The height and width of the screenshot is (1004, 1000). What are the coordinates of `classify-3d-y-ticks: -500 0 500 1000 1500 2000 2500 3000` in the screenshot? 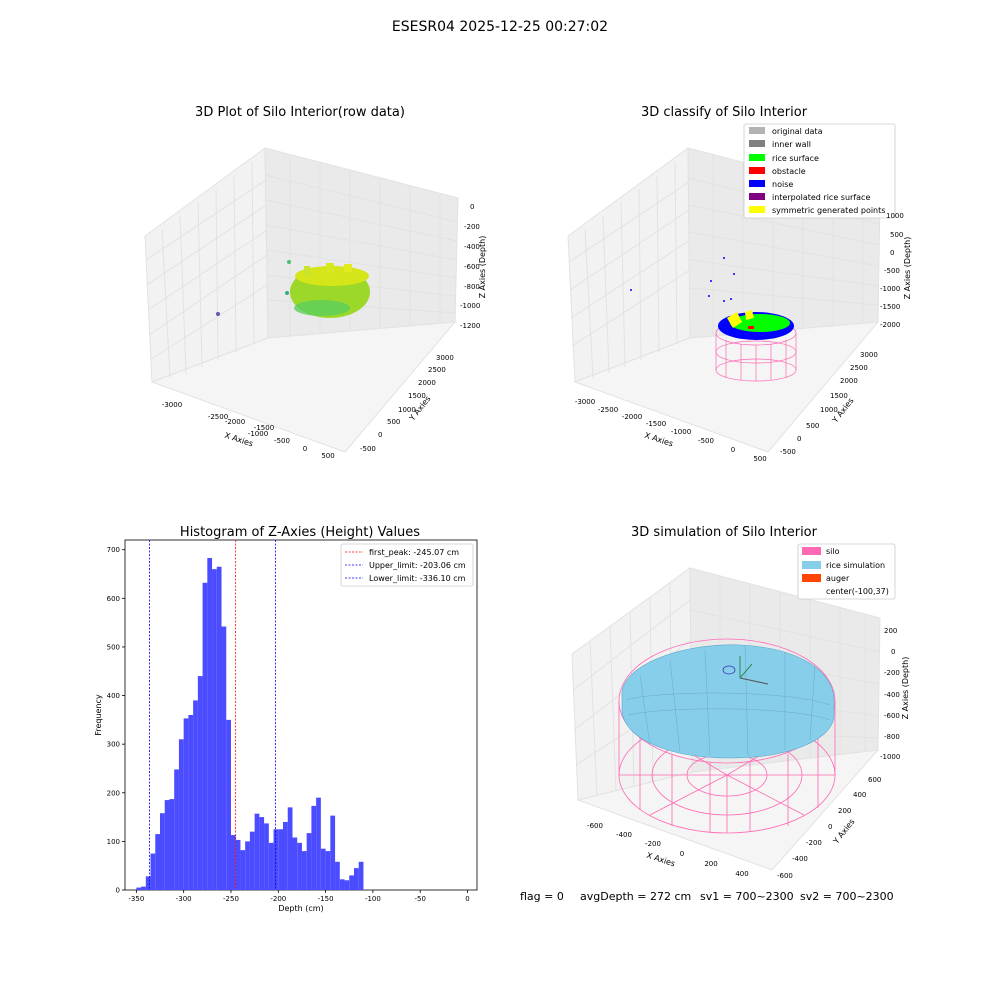 It's located at (829, 403).